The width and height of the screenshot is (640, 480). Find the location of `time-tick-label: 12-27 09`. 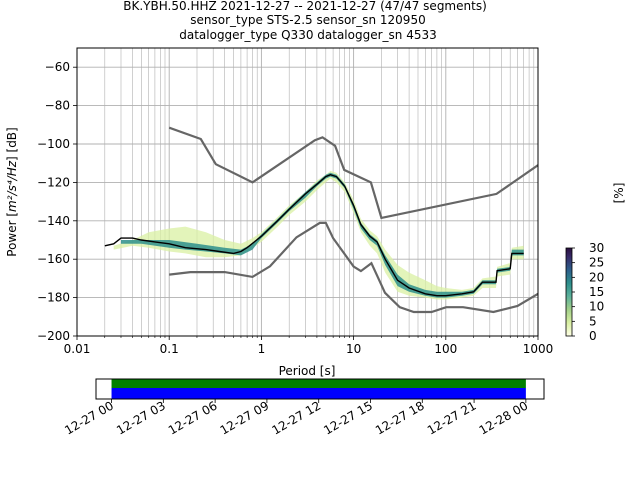

time-tick-label: 12-27 09 is located at coordinates (245, 417).